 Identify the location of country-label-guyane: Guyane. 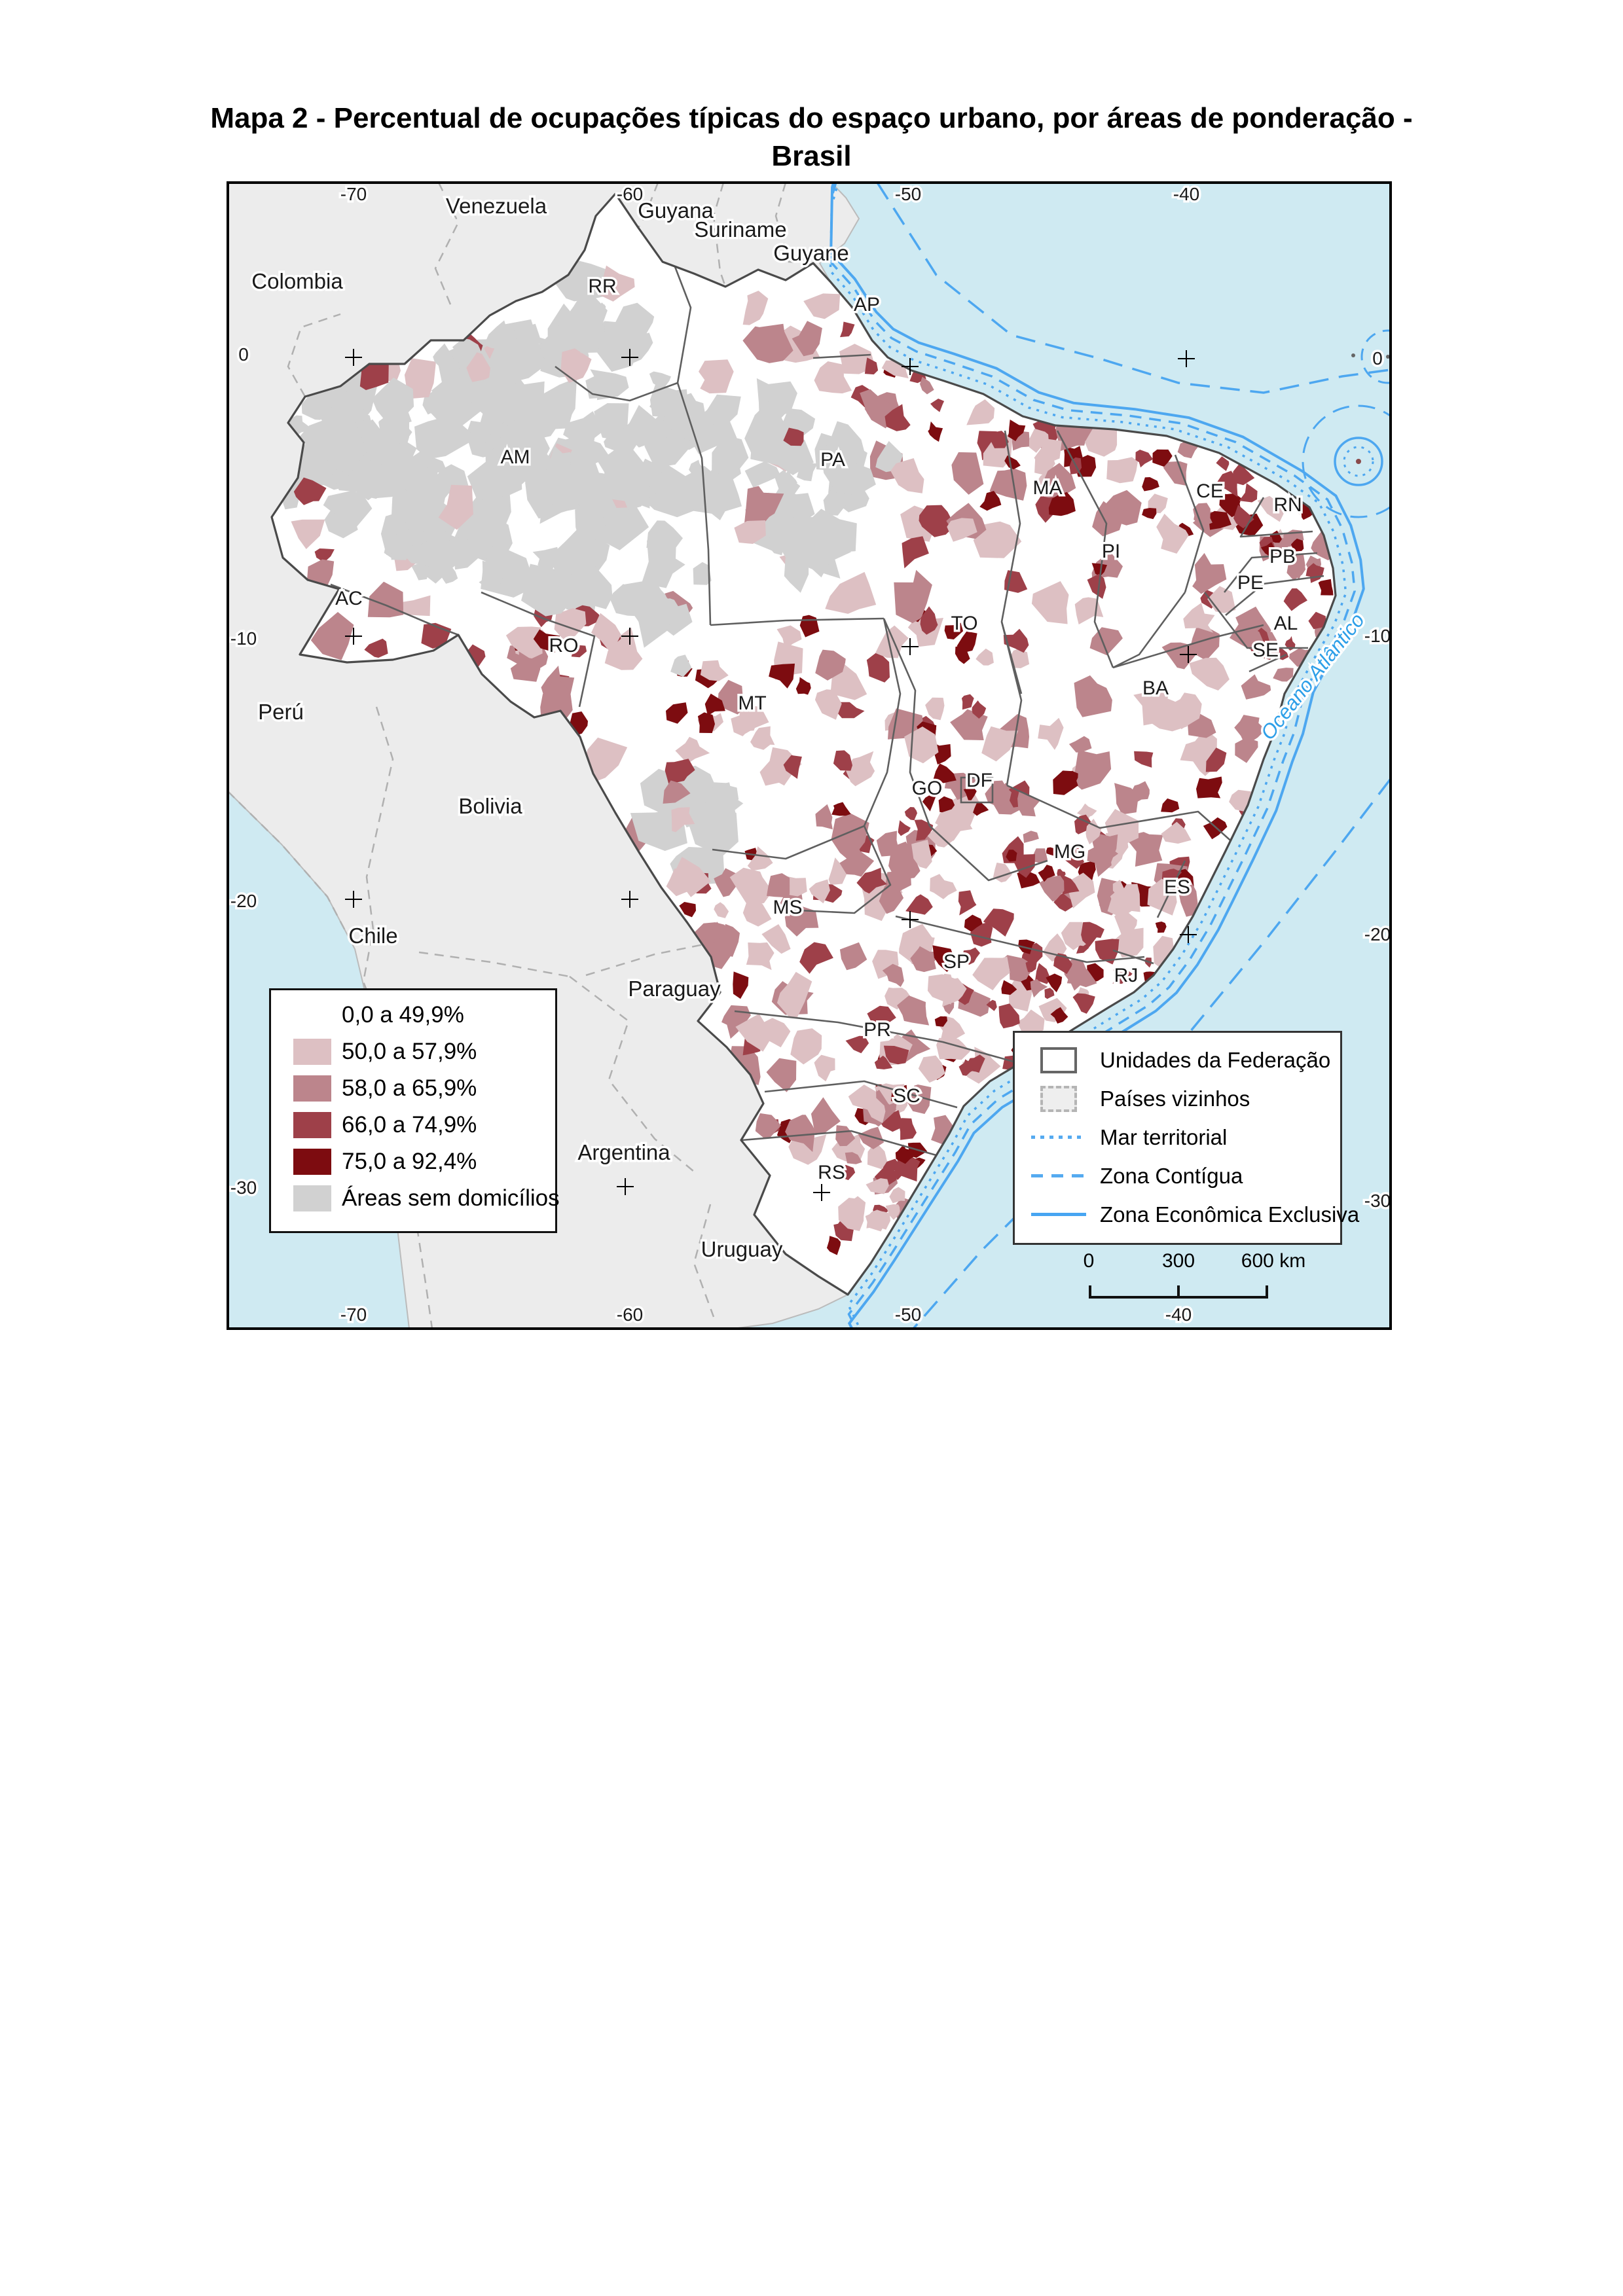
(811, 253).